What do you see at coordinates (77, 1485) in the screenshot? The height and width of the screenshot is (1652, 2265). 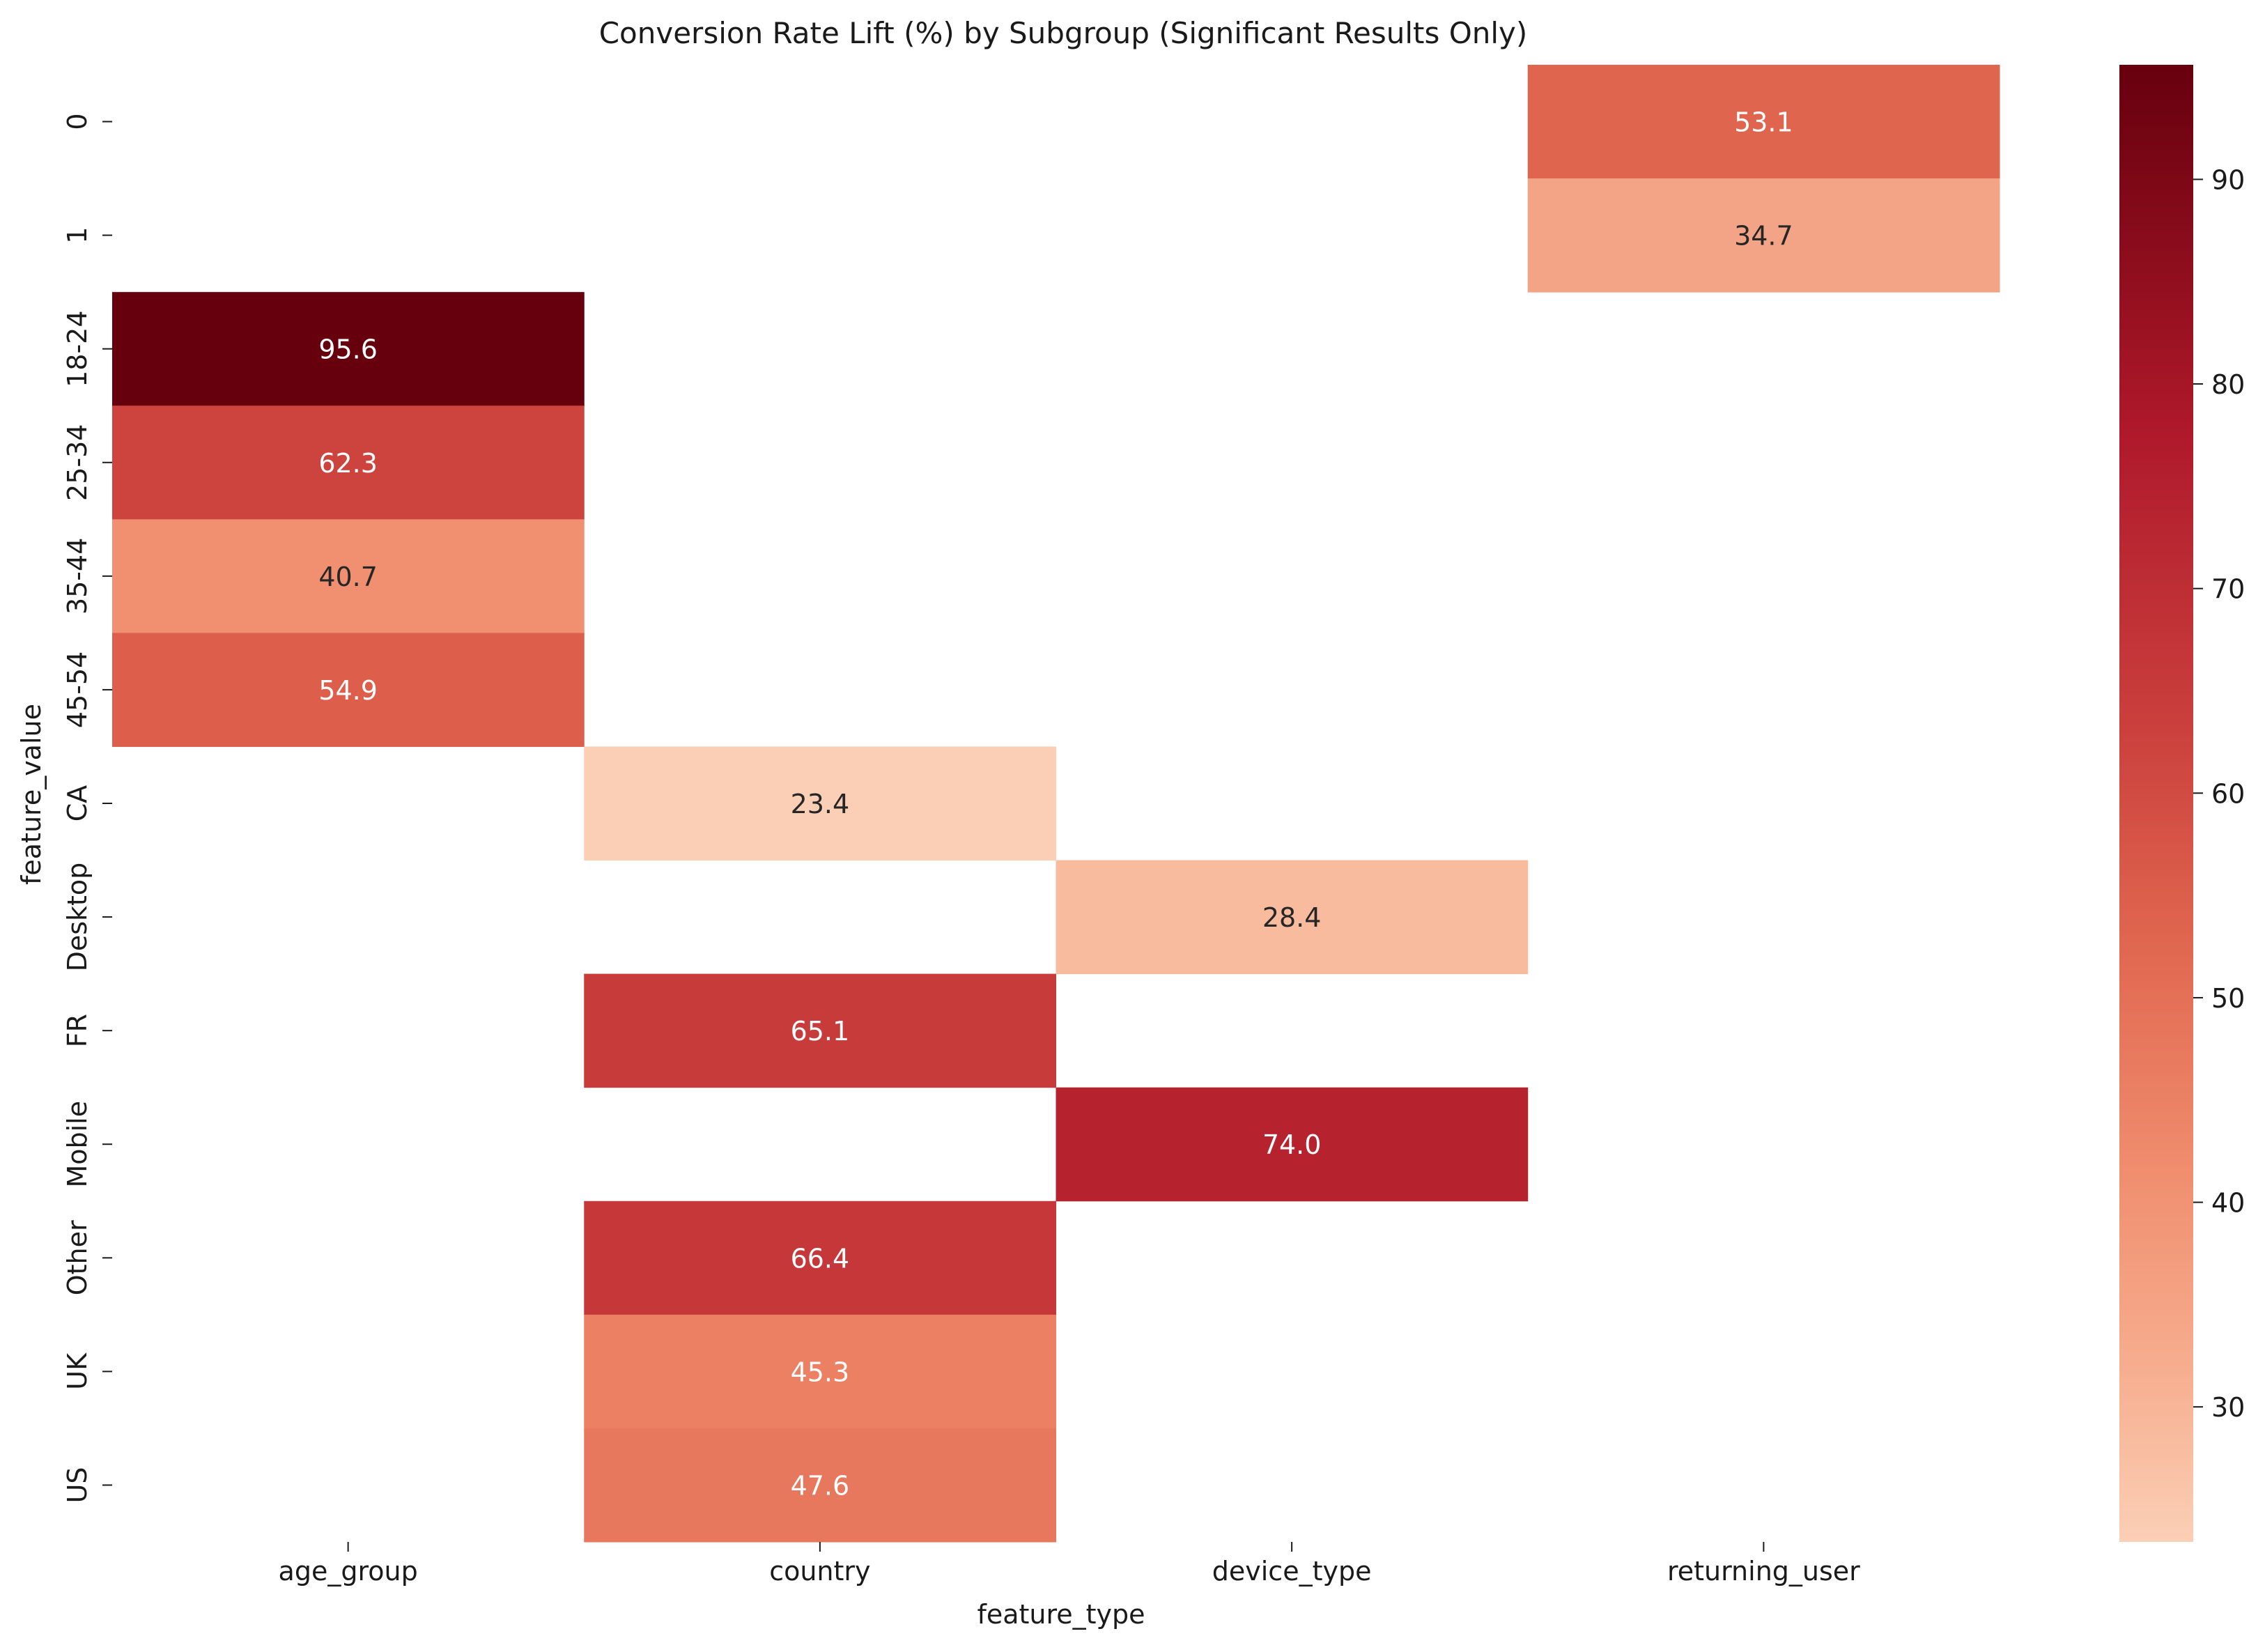 I see `y-tick-label: US` at bounding box center [77, 1485].